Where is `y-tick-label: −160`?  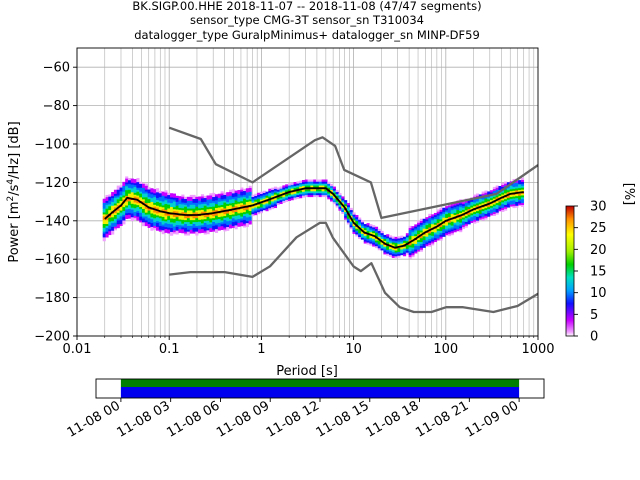 y-tick-label: −160 is located at coordinates (52, 260).